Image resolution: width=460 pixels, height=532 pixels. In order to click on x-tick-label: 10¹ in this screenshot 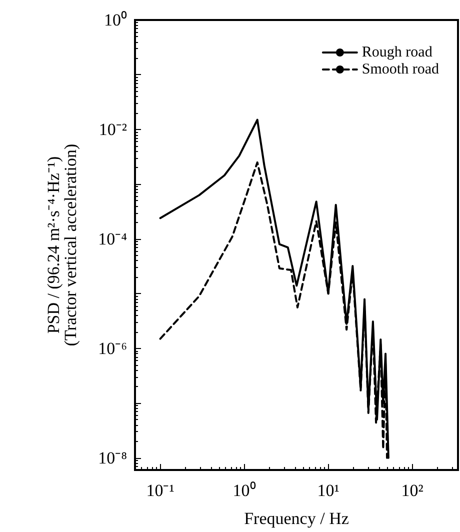, I will do `click(328, 490)`.